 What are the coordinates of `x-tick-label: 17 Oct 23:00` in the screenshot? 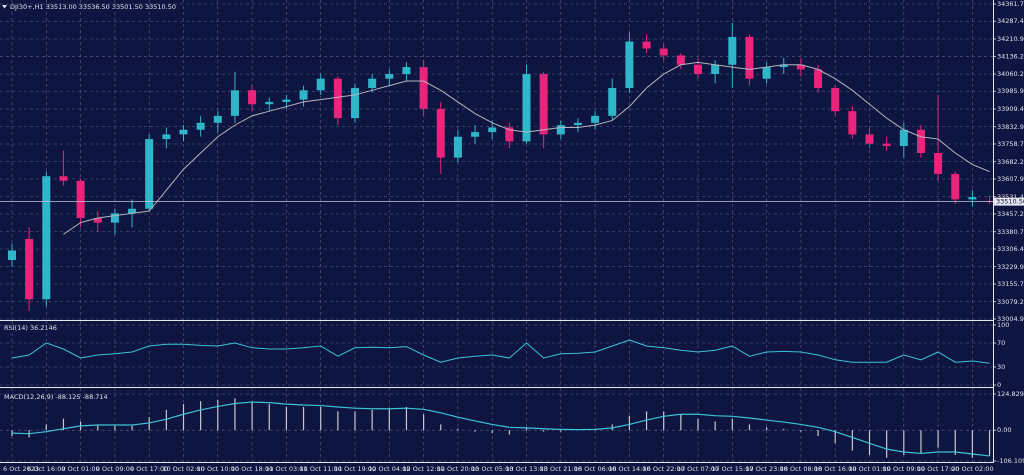 It's located at (766, 469).